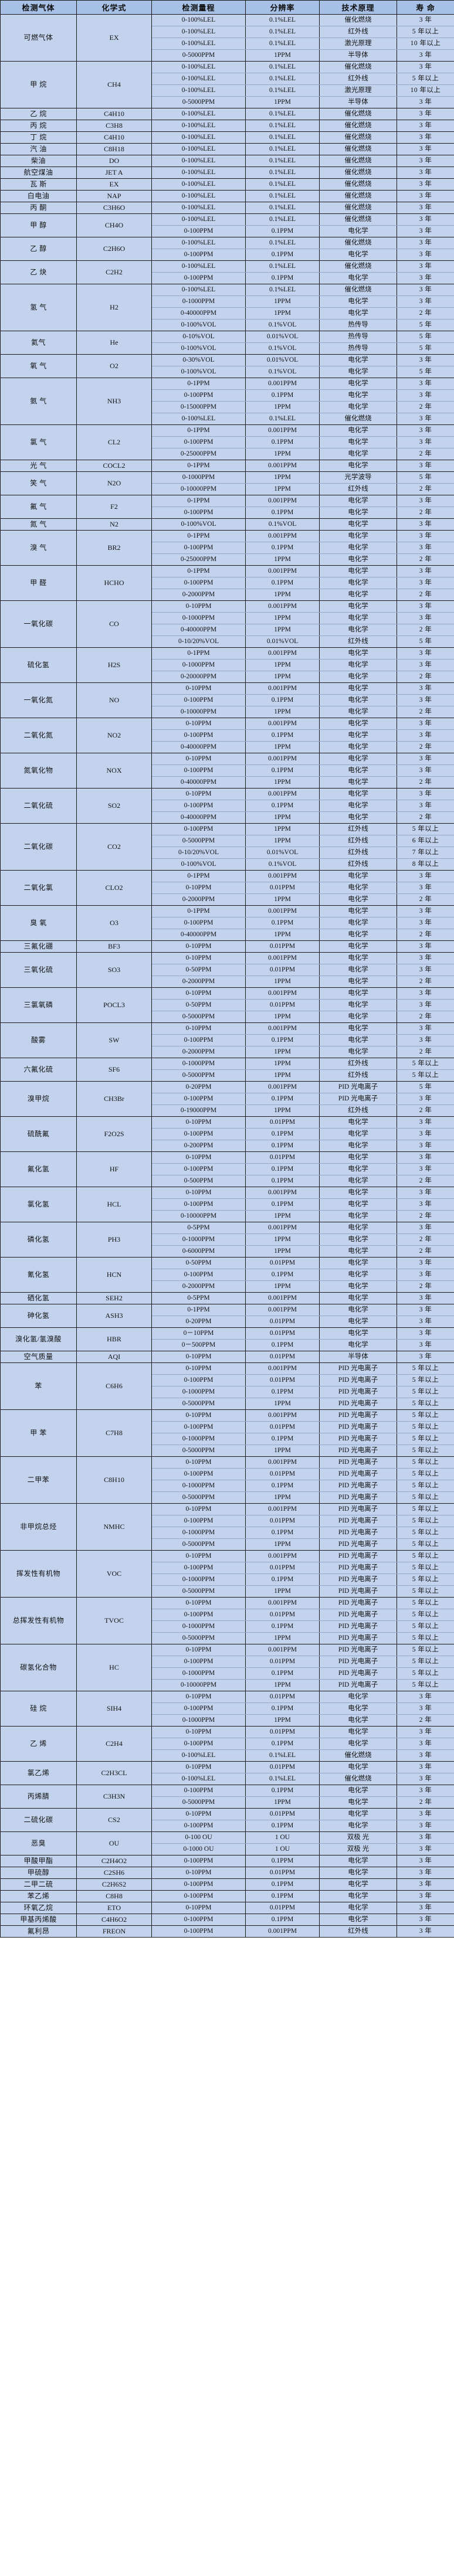 The height and width of the screenshot is (2576, 454). Describe the element at coordinates (38, 1668) in the screenshot. I see `cell-gas-name: 碳氢化合物` at that location.